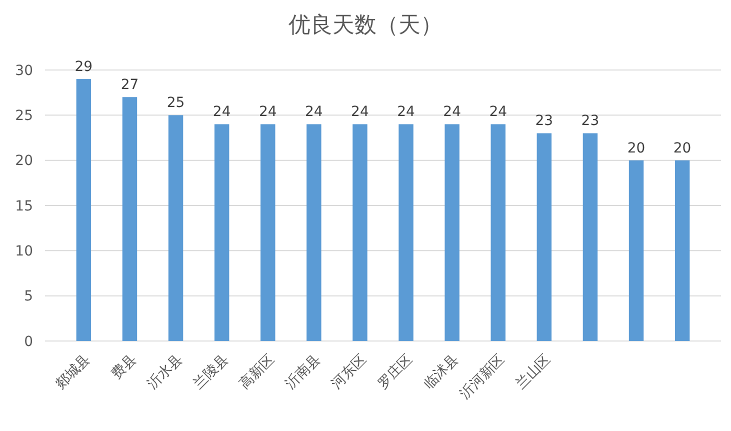 The image size is (731, 431). What do you see at coordinates (24, 206) in the screenshot?
I see `y-tick-label: 15` at bounding box center [24, 206].